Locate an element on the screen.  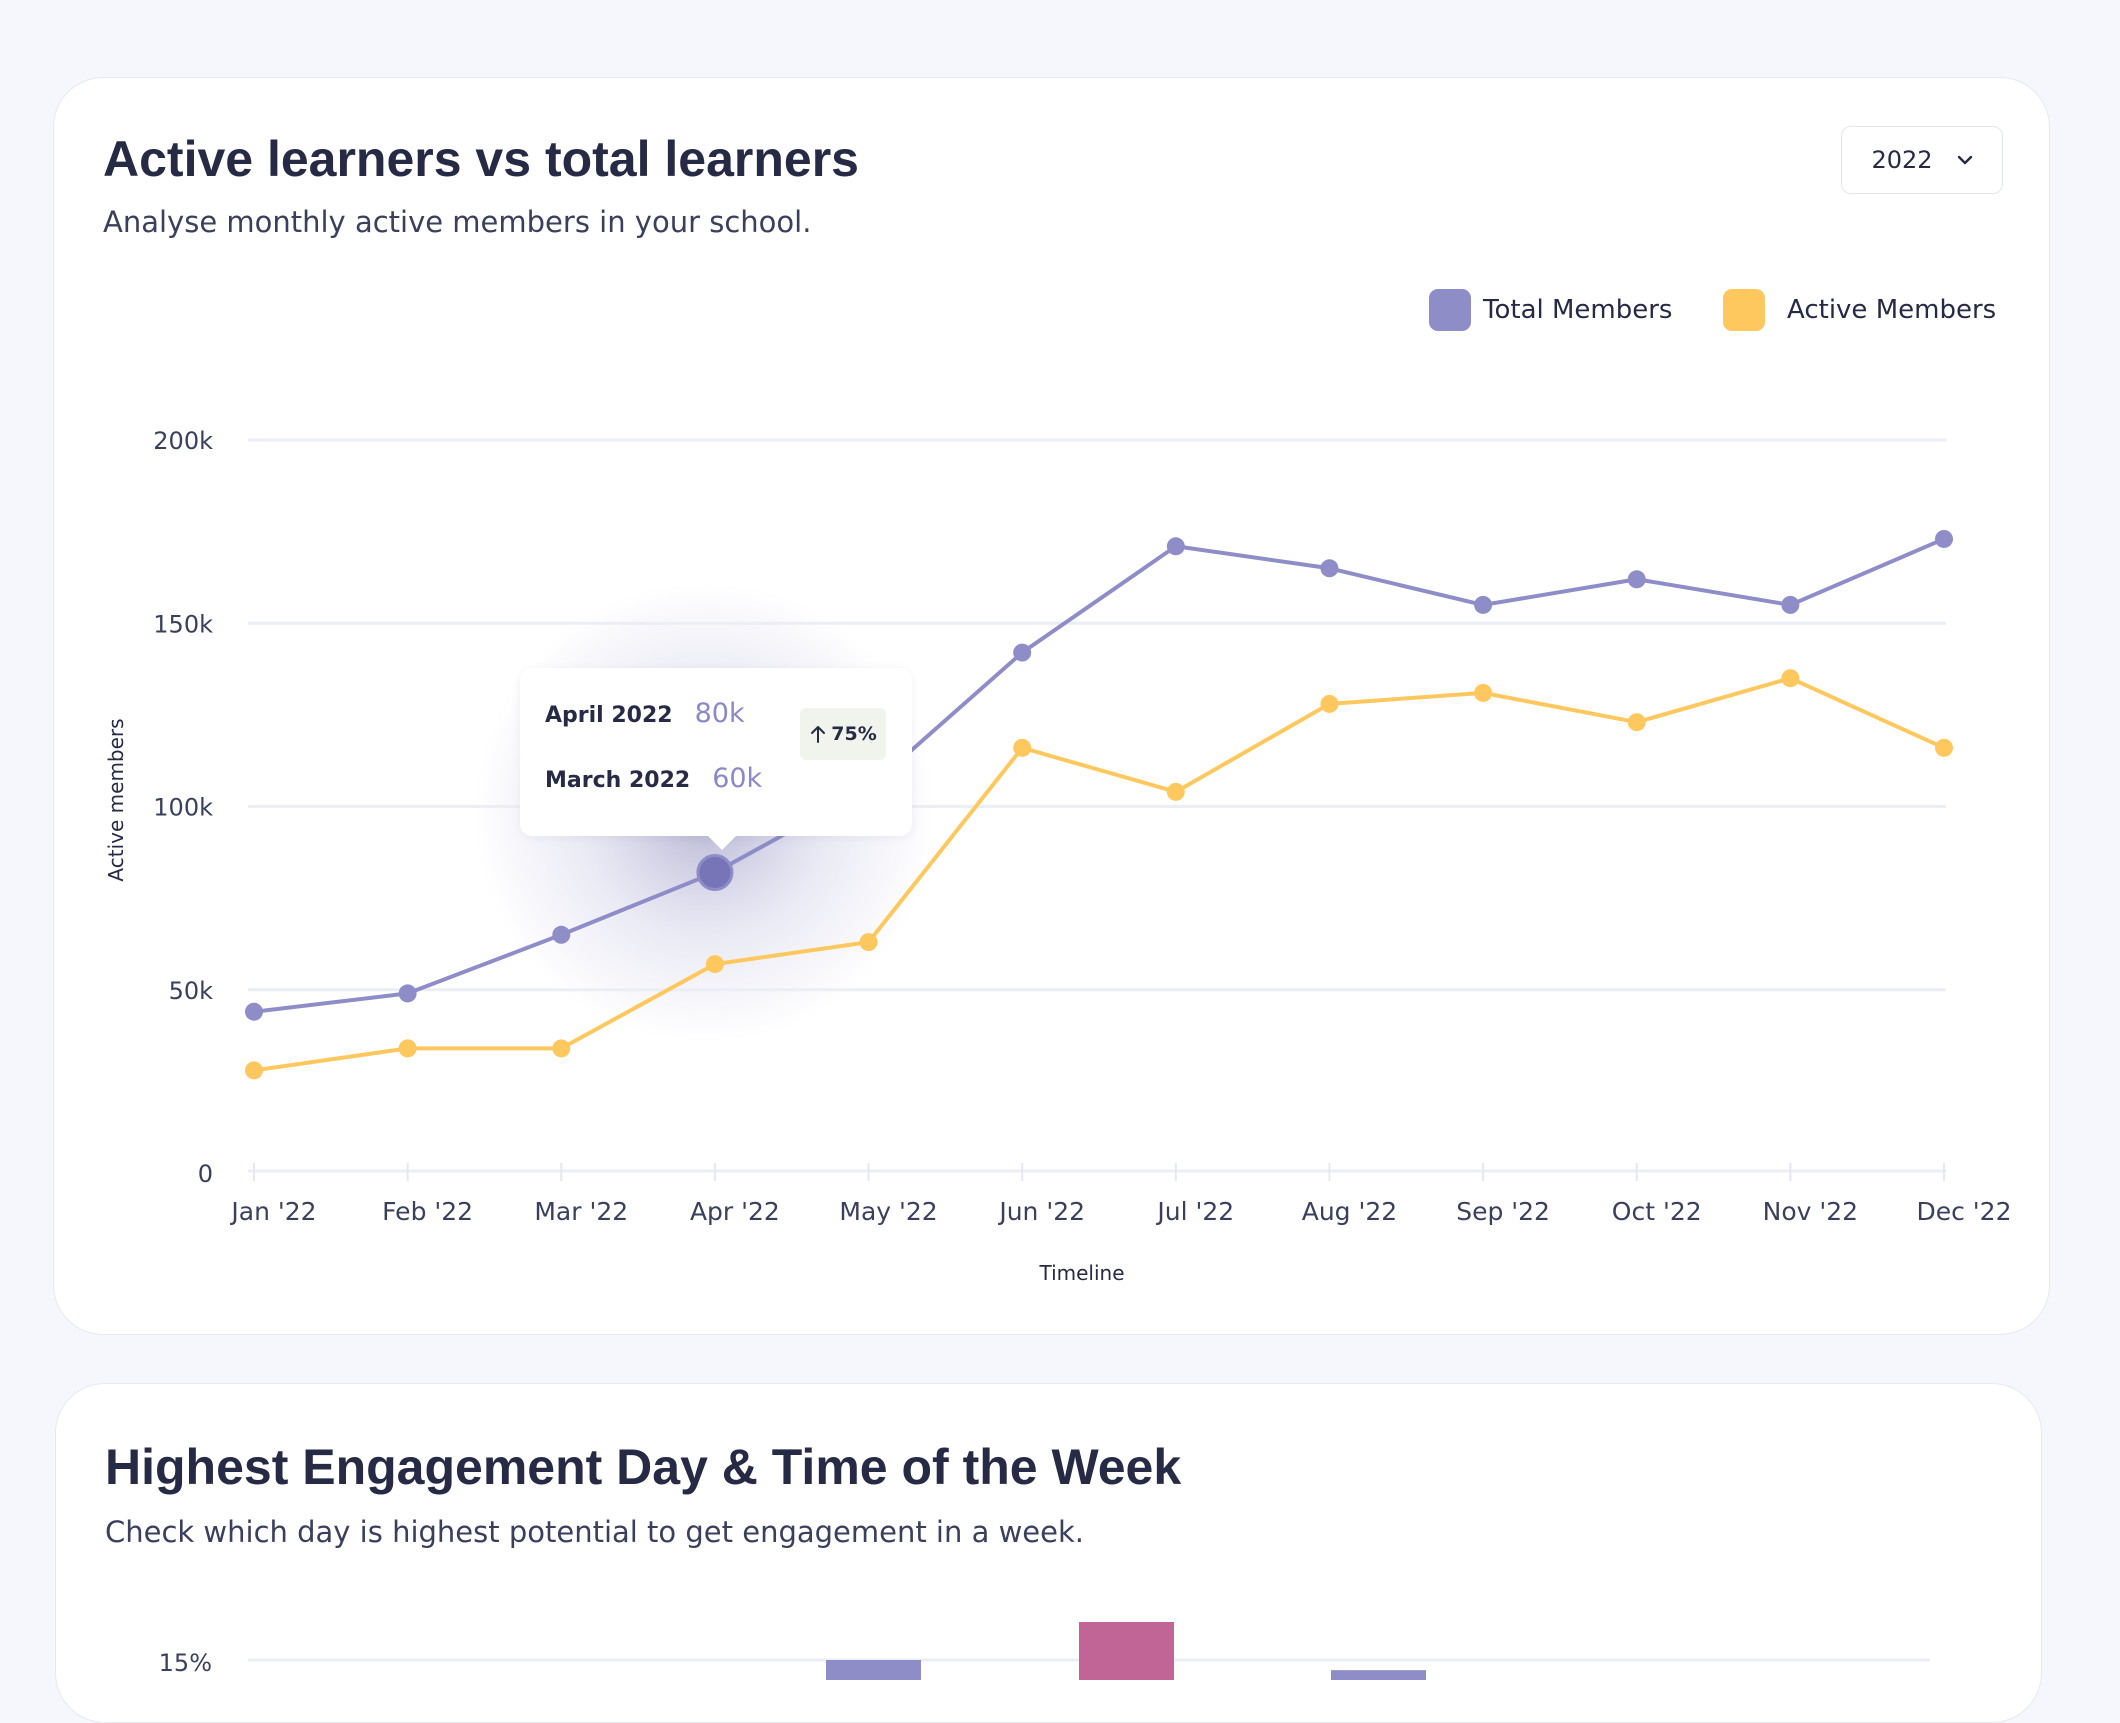
tooltip-row-previous: March 2022 60k is located at coordinates (653, 778).